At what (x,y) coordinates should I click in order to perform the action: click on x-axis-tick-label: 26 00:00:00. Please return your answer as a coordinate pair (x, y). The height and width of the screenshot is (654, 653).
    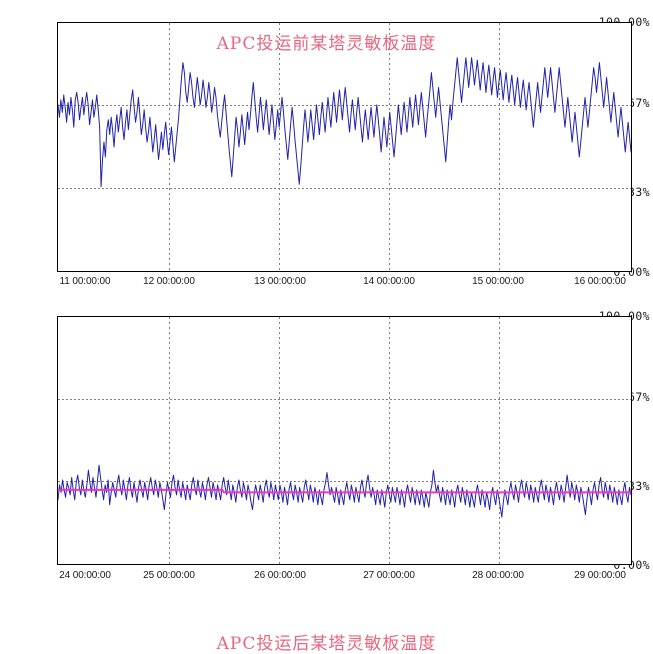
    Looking at the image, I should click on (280, 575).